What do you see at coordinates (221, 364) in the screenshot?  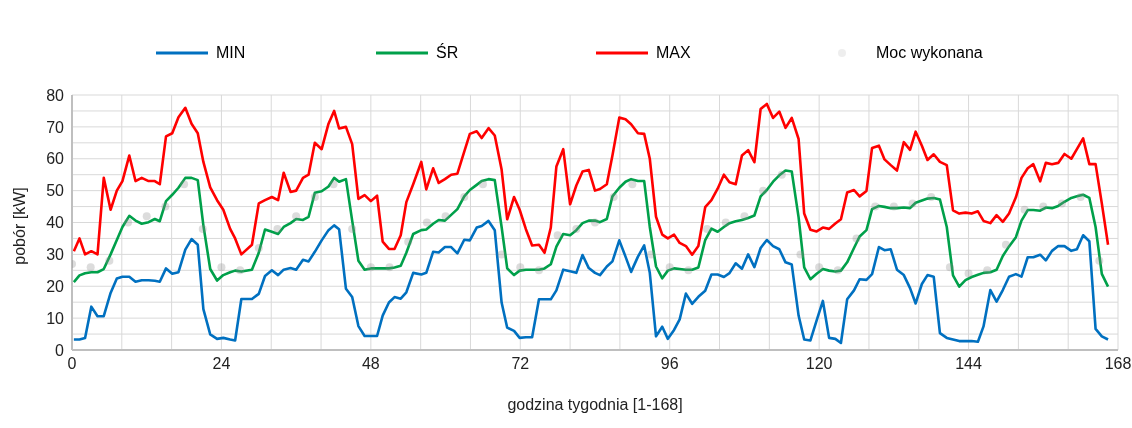 I see `x-tick-label: 24` at bounding box center [221, 364].